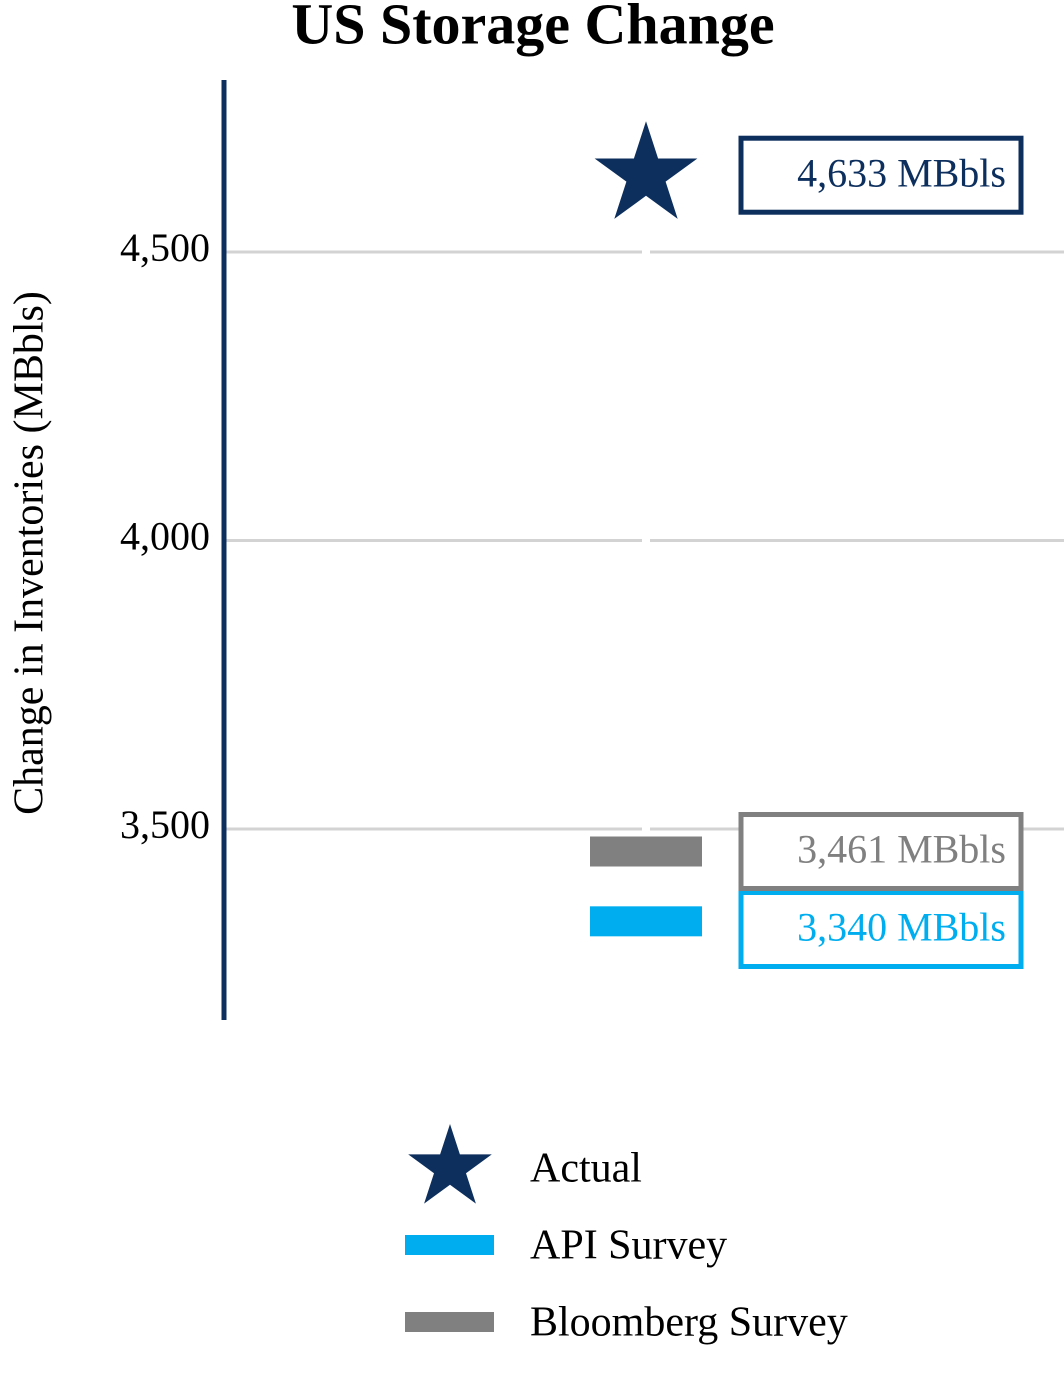  Describe the element at coordinates (646, 170) in the screenshot. I see `star-marker` at that location.